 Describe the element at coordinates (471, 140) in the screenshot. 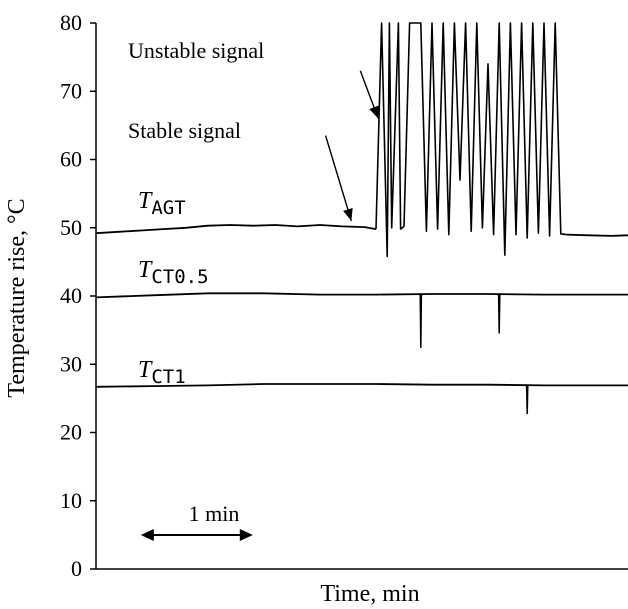

I see `series-t-agt-unstable-line` at that location.